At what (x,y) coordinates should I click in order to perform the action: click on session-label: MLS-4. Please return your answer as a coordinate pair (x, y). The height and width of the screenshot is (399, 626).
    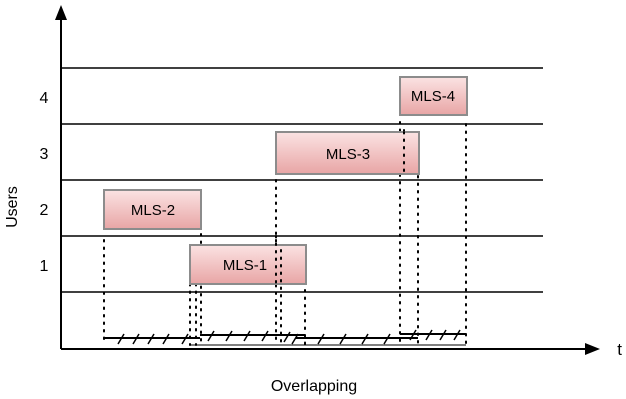
    Looking at the image, I should click on (433, 96).